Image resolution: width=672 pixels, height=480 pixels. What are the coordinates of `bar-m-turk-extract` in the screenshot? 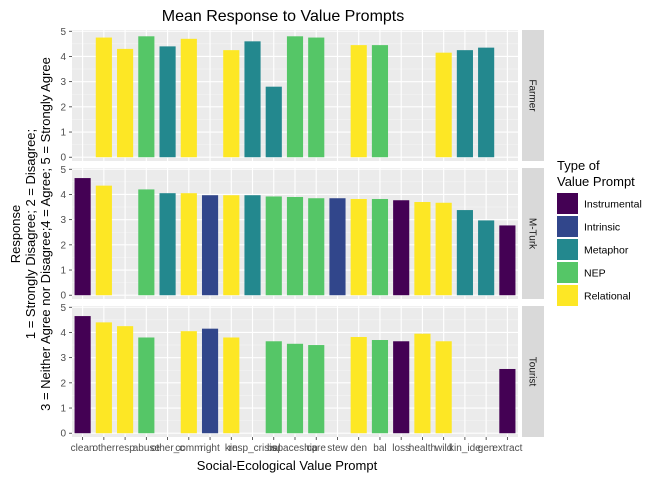 It's located at (507, 260).